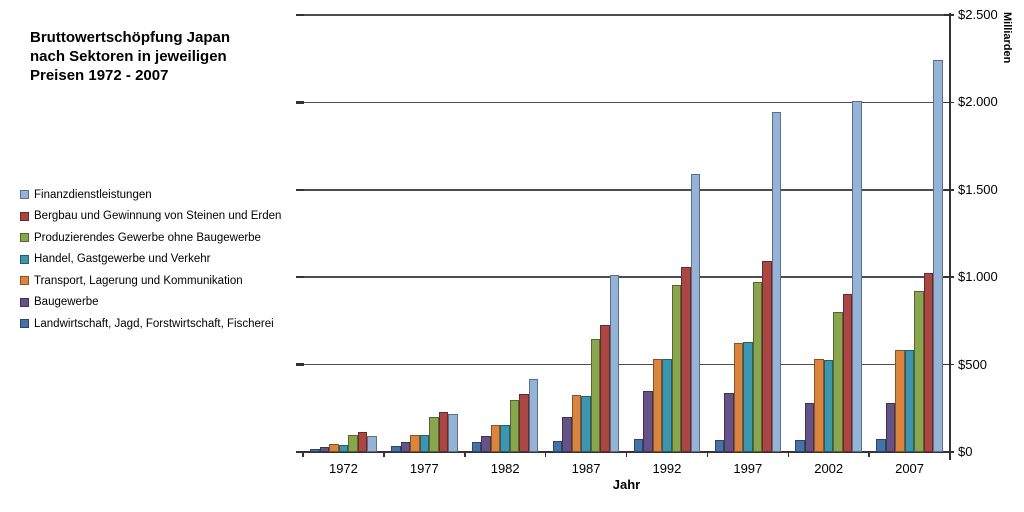  Describe the element at coordinates (910, 468) in the screenshot. I see `x-tick-label: 2007` at that location.